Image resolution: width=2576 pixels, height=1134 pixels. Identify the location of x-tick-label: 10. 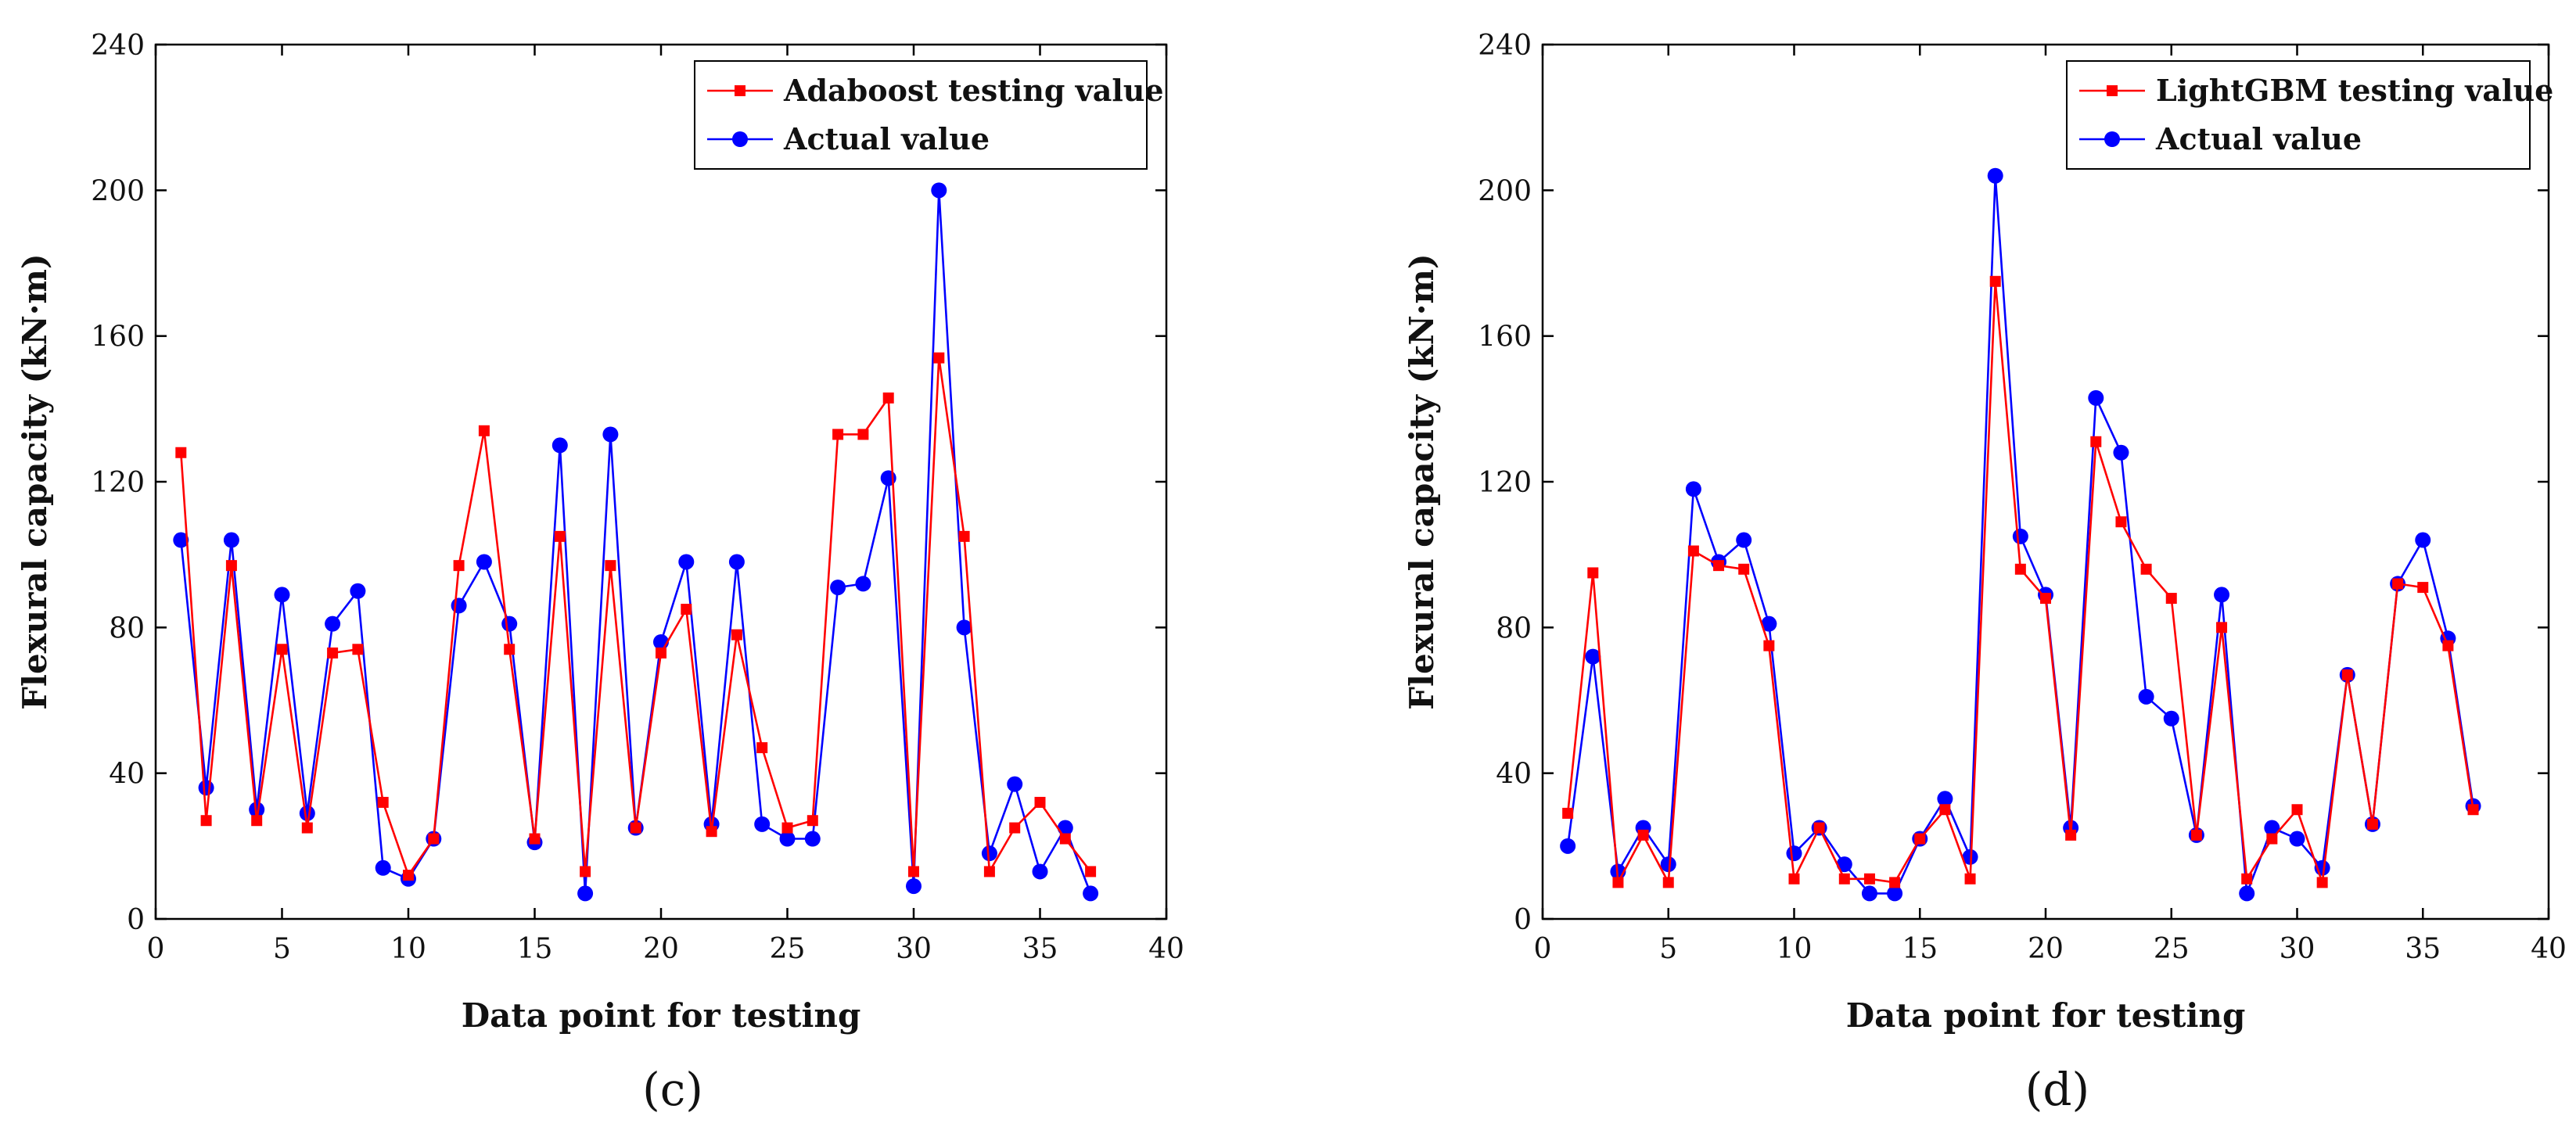
(1795, 949).